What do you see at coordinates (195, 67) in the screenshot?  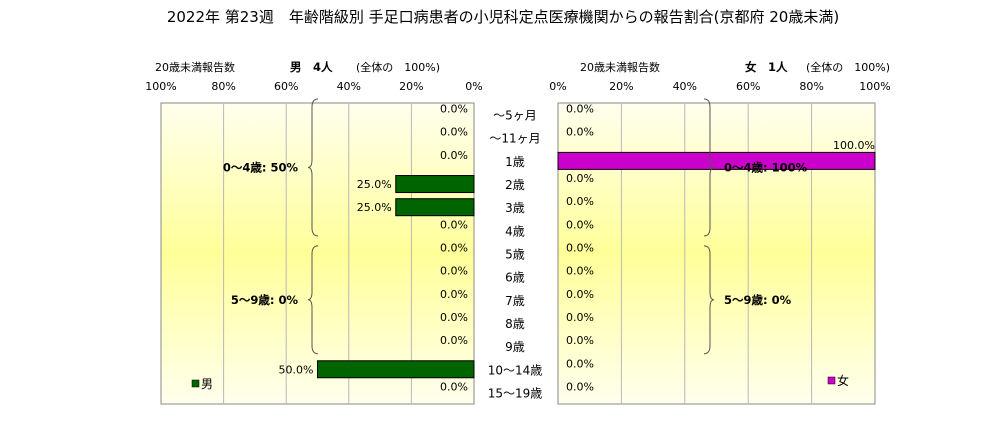 I see `header-count-label-male: 20歳未満報告数` at bounding box center [195, 67].